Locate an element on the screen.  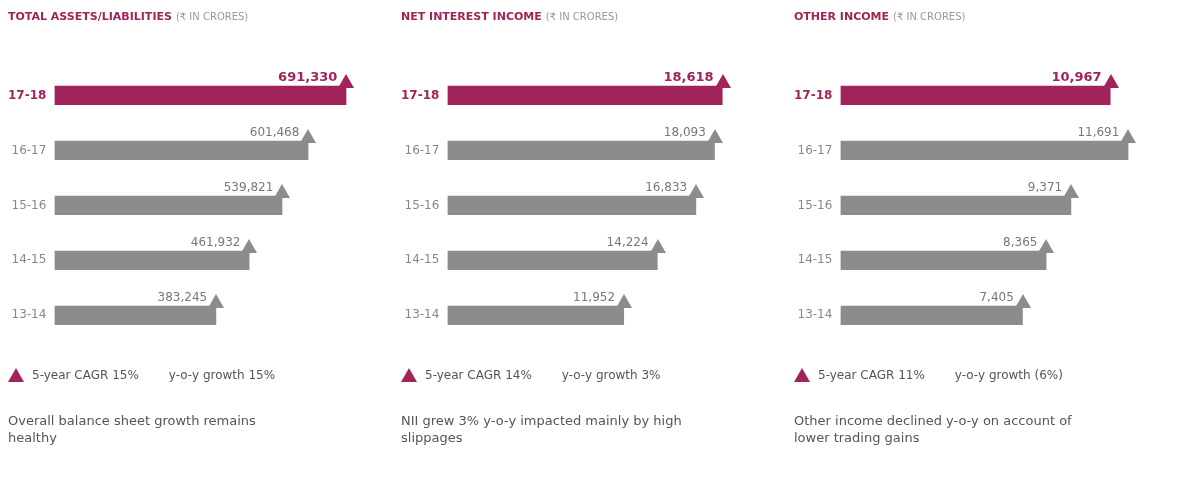
data-label: 8,365 is located at coordinates (1020, 241).